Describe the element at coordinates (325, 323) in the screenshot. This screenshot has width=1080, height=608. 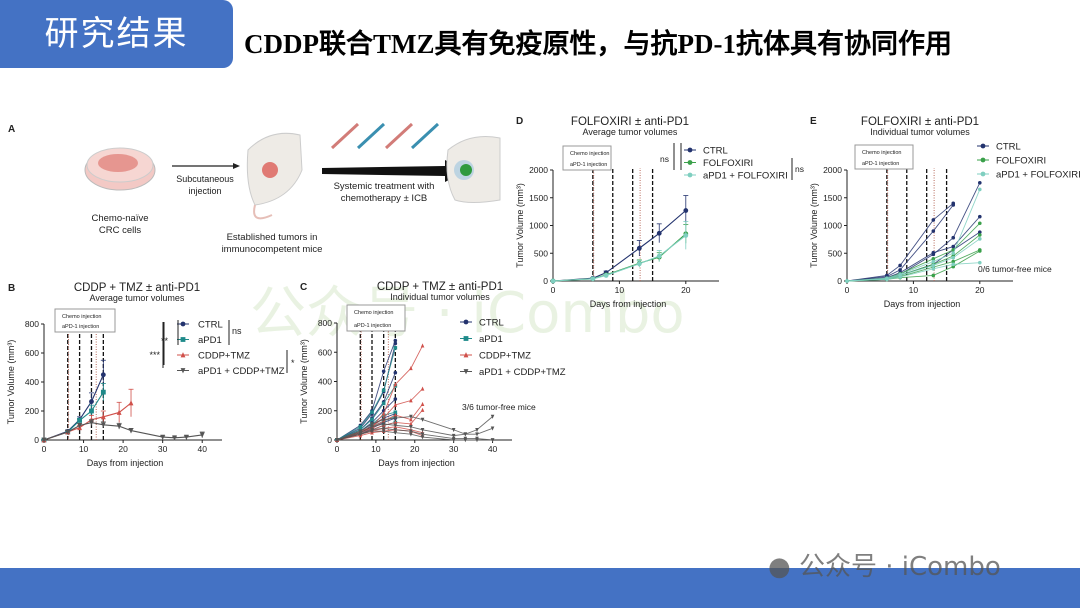
I see `y-tick-label: 800` at that location.